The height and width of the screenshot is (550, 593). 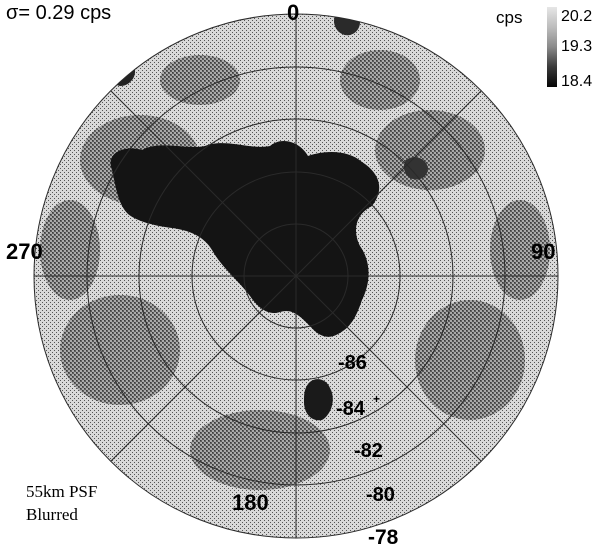 What do you see at coordinates (577, 81) in the screenshot?
I see `colorbar-min-label: 18.4` at bounding box center [577, 81].